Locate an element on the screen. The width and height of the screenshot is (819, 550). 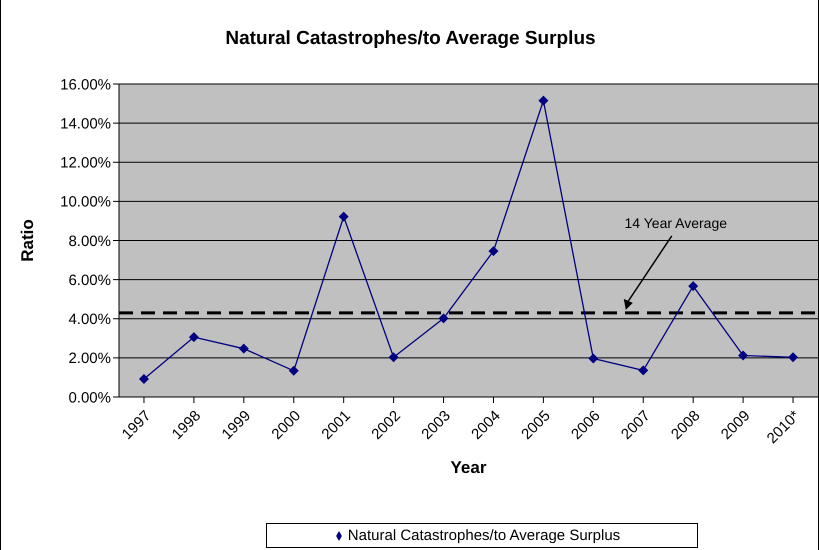
y-tick-label: 8.00% is located at coordinates (89, 241).